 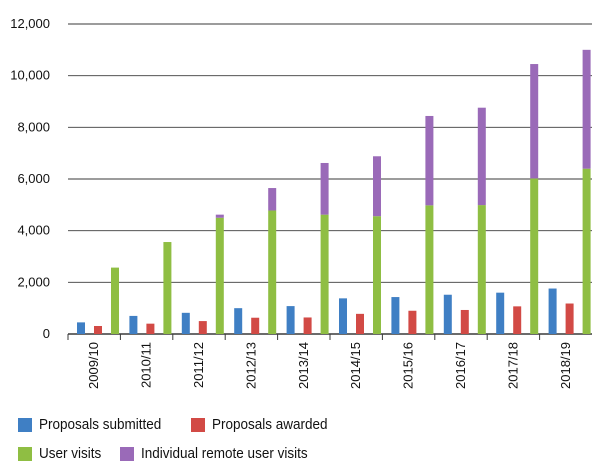 I want to click on legend-item-user-visits: User visits, so click(x=63, y=453).